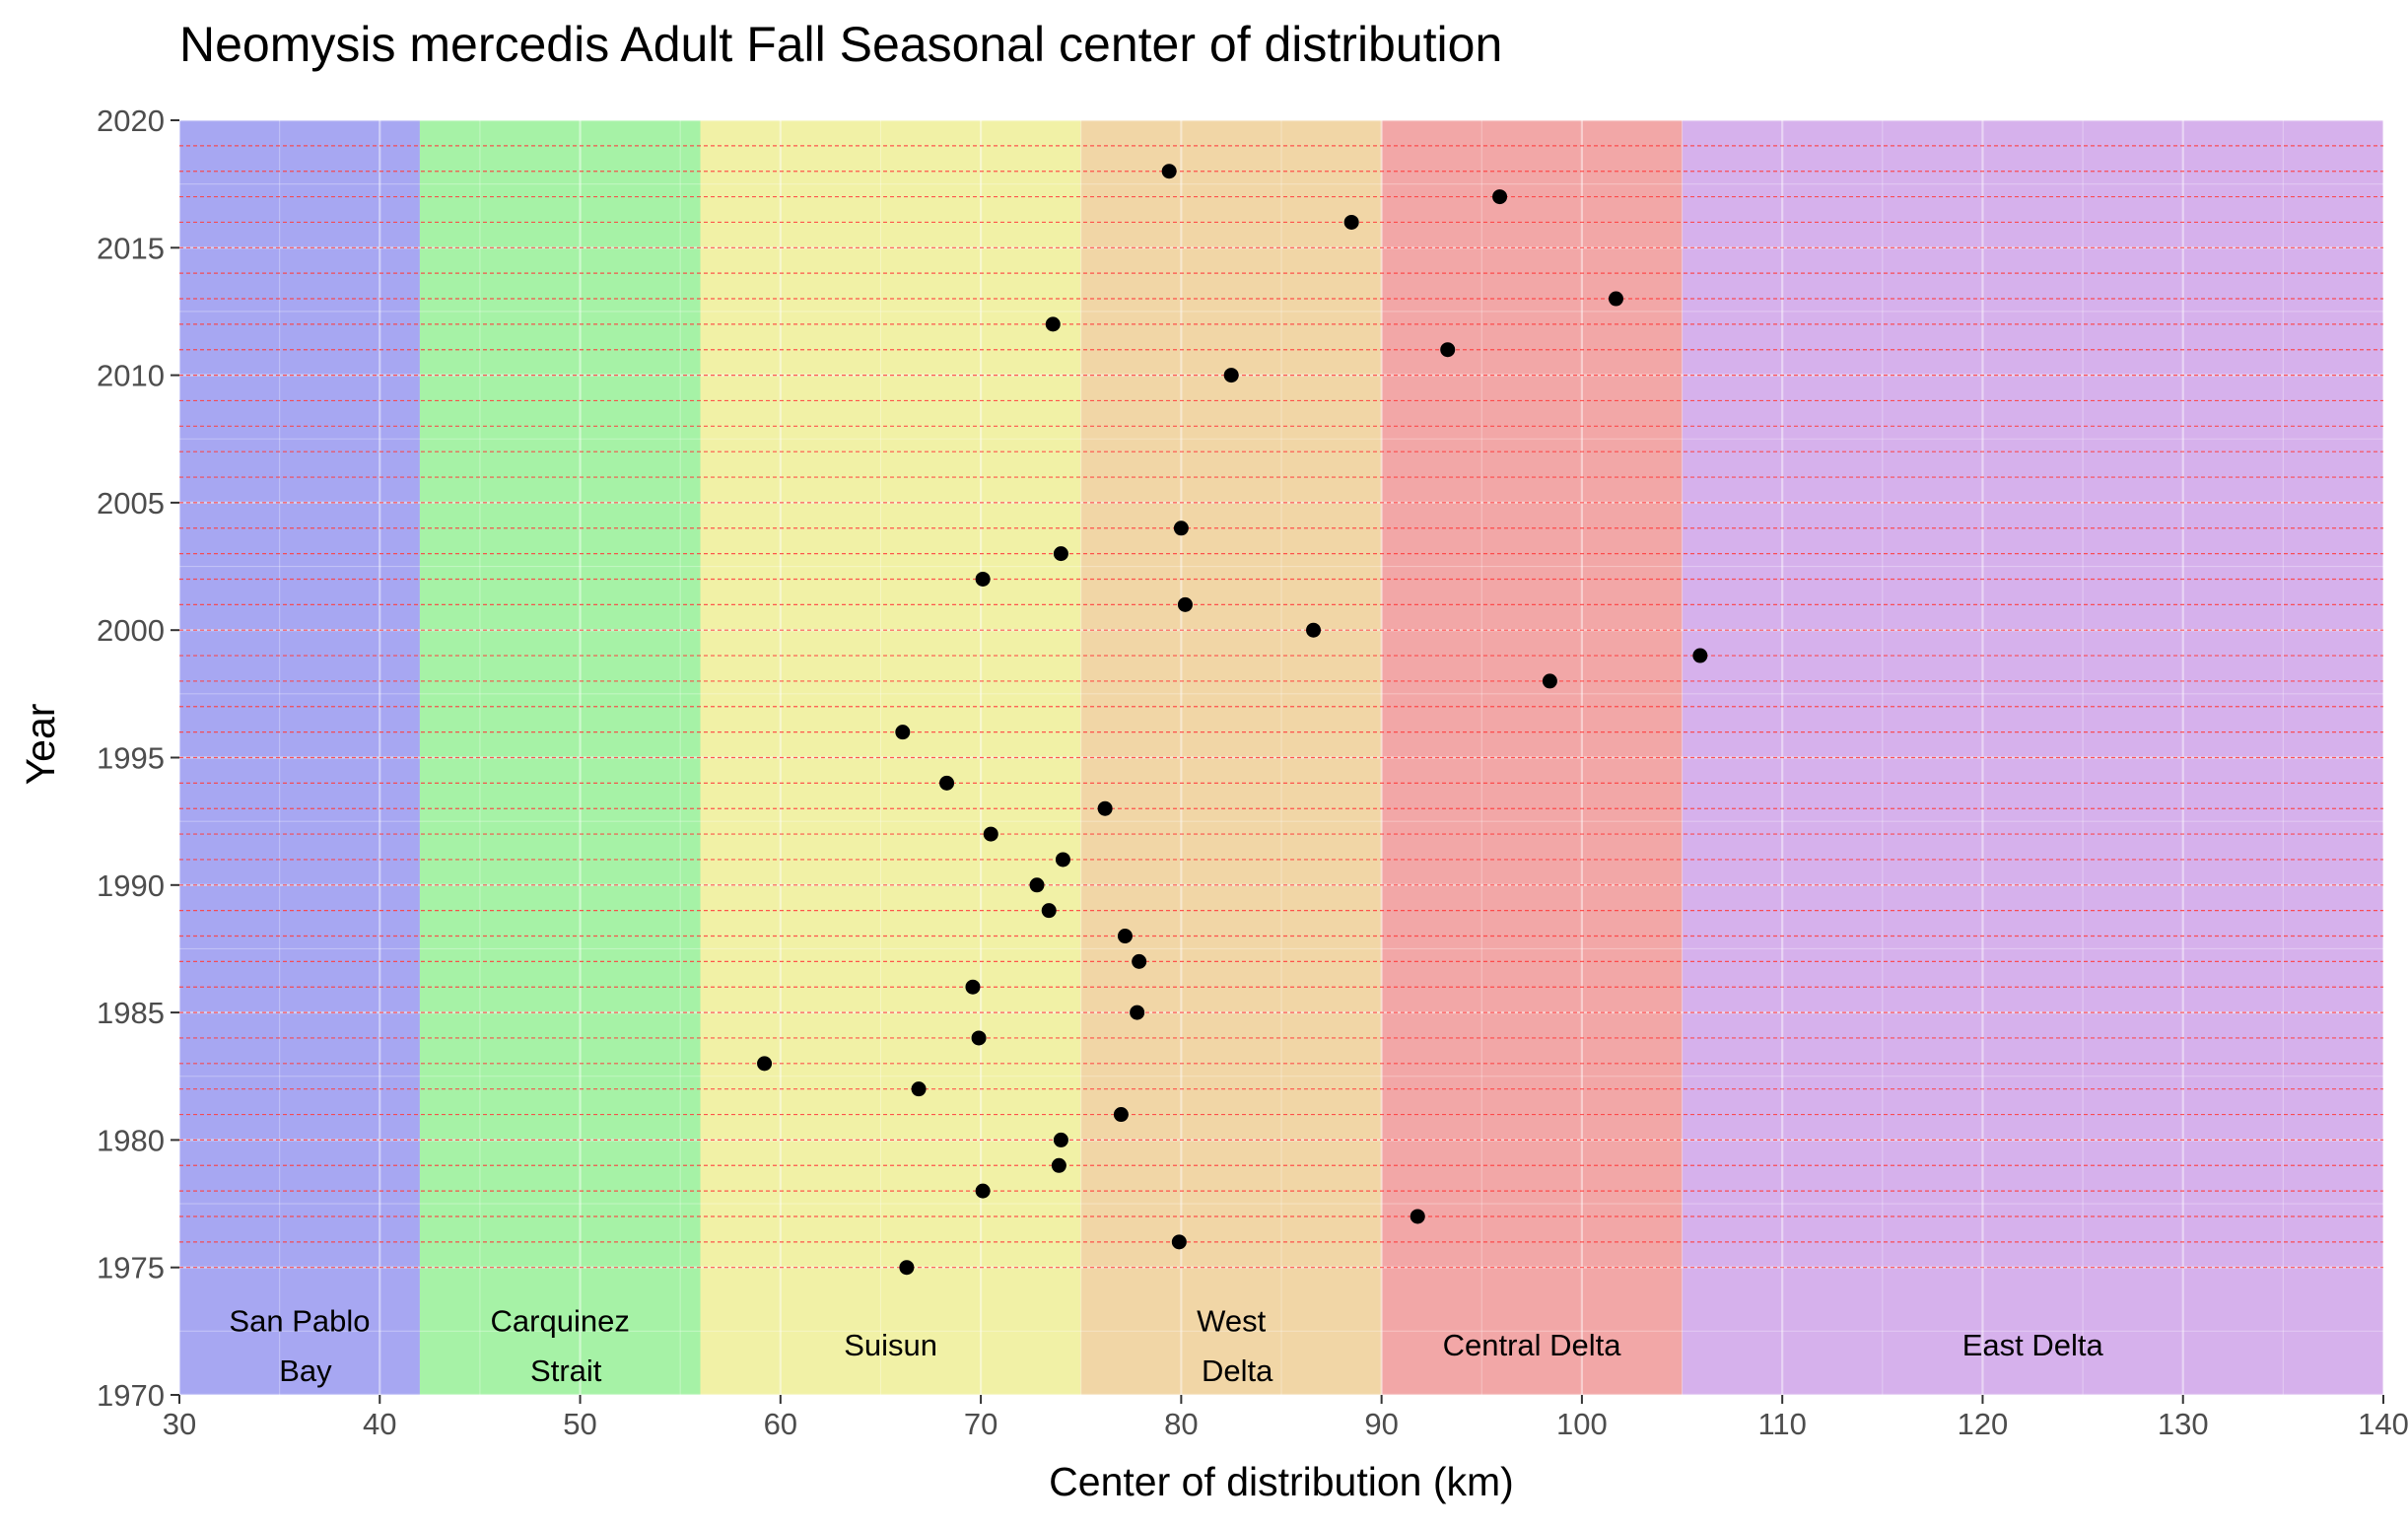  I want to click on data-point-1985, so click(1137, 1012).